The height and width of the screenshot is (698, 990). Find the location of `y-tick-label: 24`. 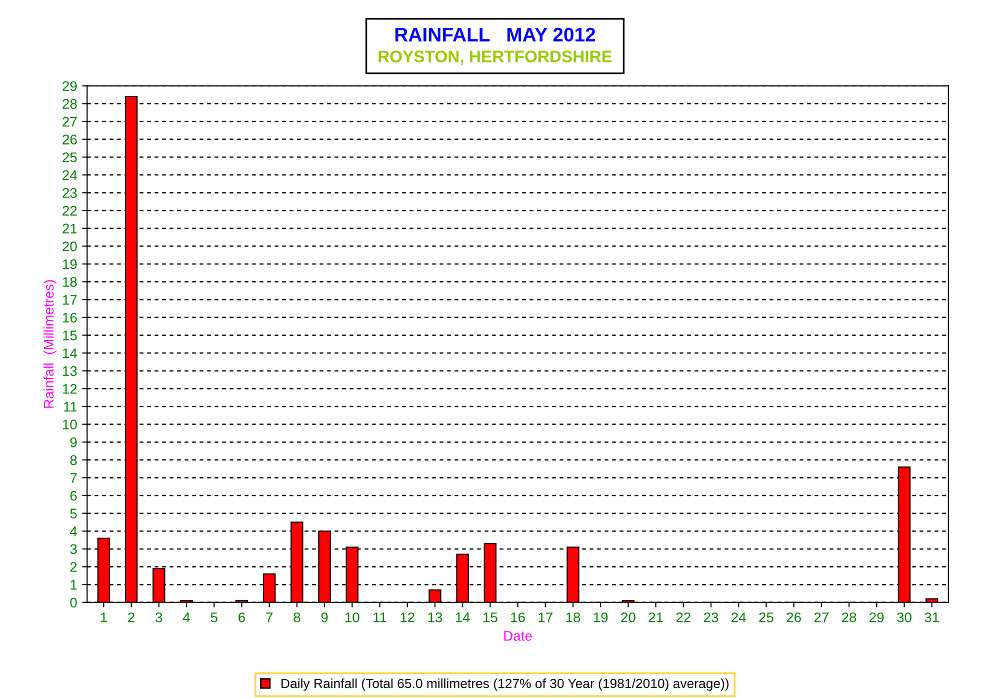

y-tick-label: 24 is located at coordinates (69, 175).